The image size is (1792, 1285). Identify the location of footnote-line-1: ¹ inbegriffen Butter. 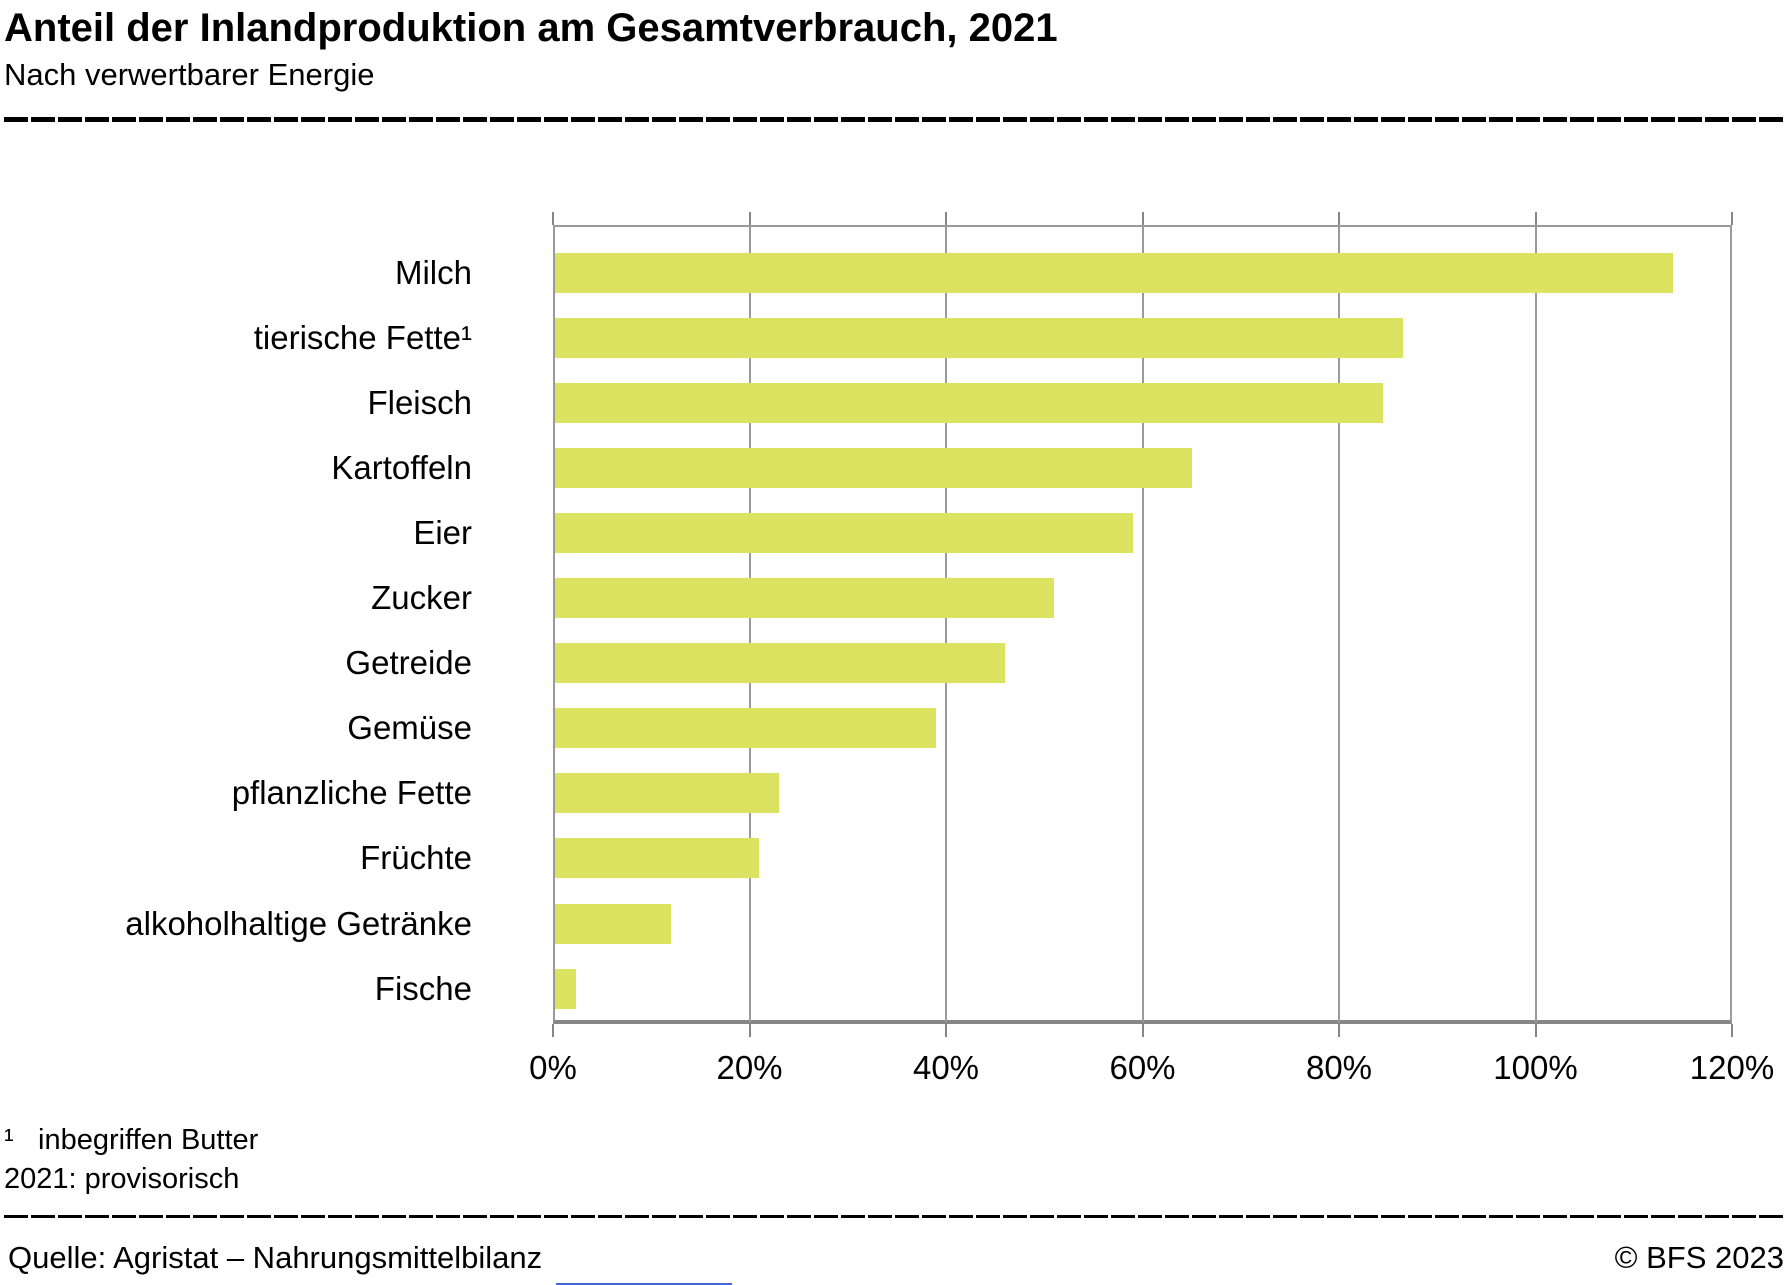
(131, 1140).